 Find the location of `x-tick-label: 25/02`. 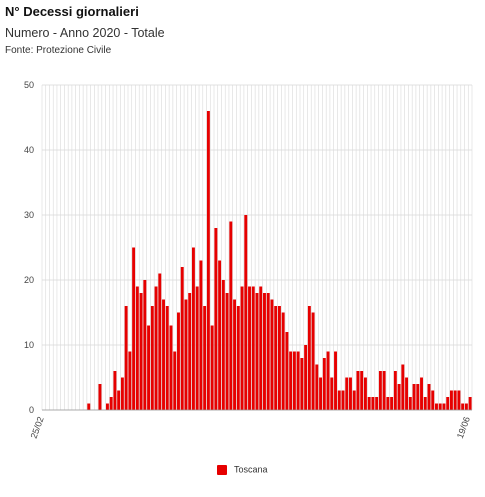

x-tick-label: 25/02 is located at coordinates (37, 427).